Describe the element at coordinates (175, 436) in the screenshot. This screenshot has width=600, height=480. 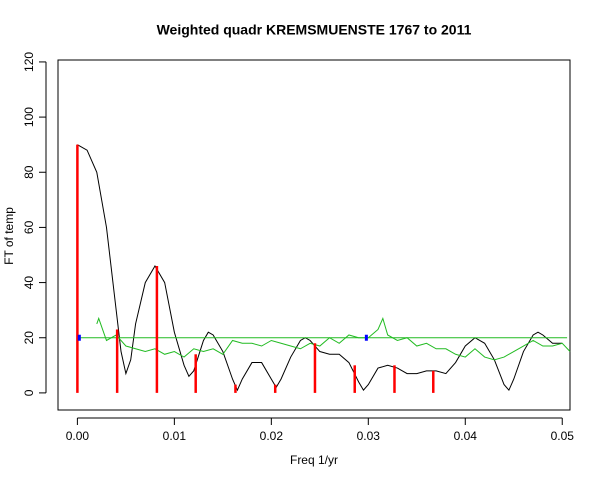
I see `x-tick-label: 0.01` at that location.